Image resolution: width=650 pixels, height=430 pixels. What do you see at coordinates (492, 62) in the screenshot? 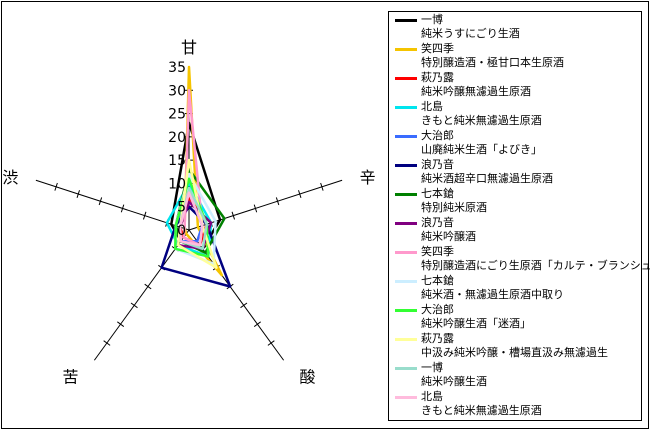
I see `legend-series-desc: 特別醸造酒・極甘口本生原酒` at bounding box center [492, 62].